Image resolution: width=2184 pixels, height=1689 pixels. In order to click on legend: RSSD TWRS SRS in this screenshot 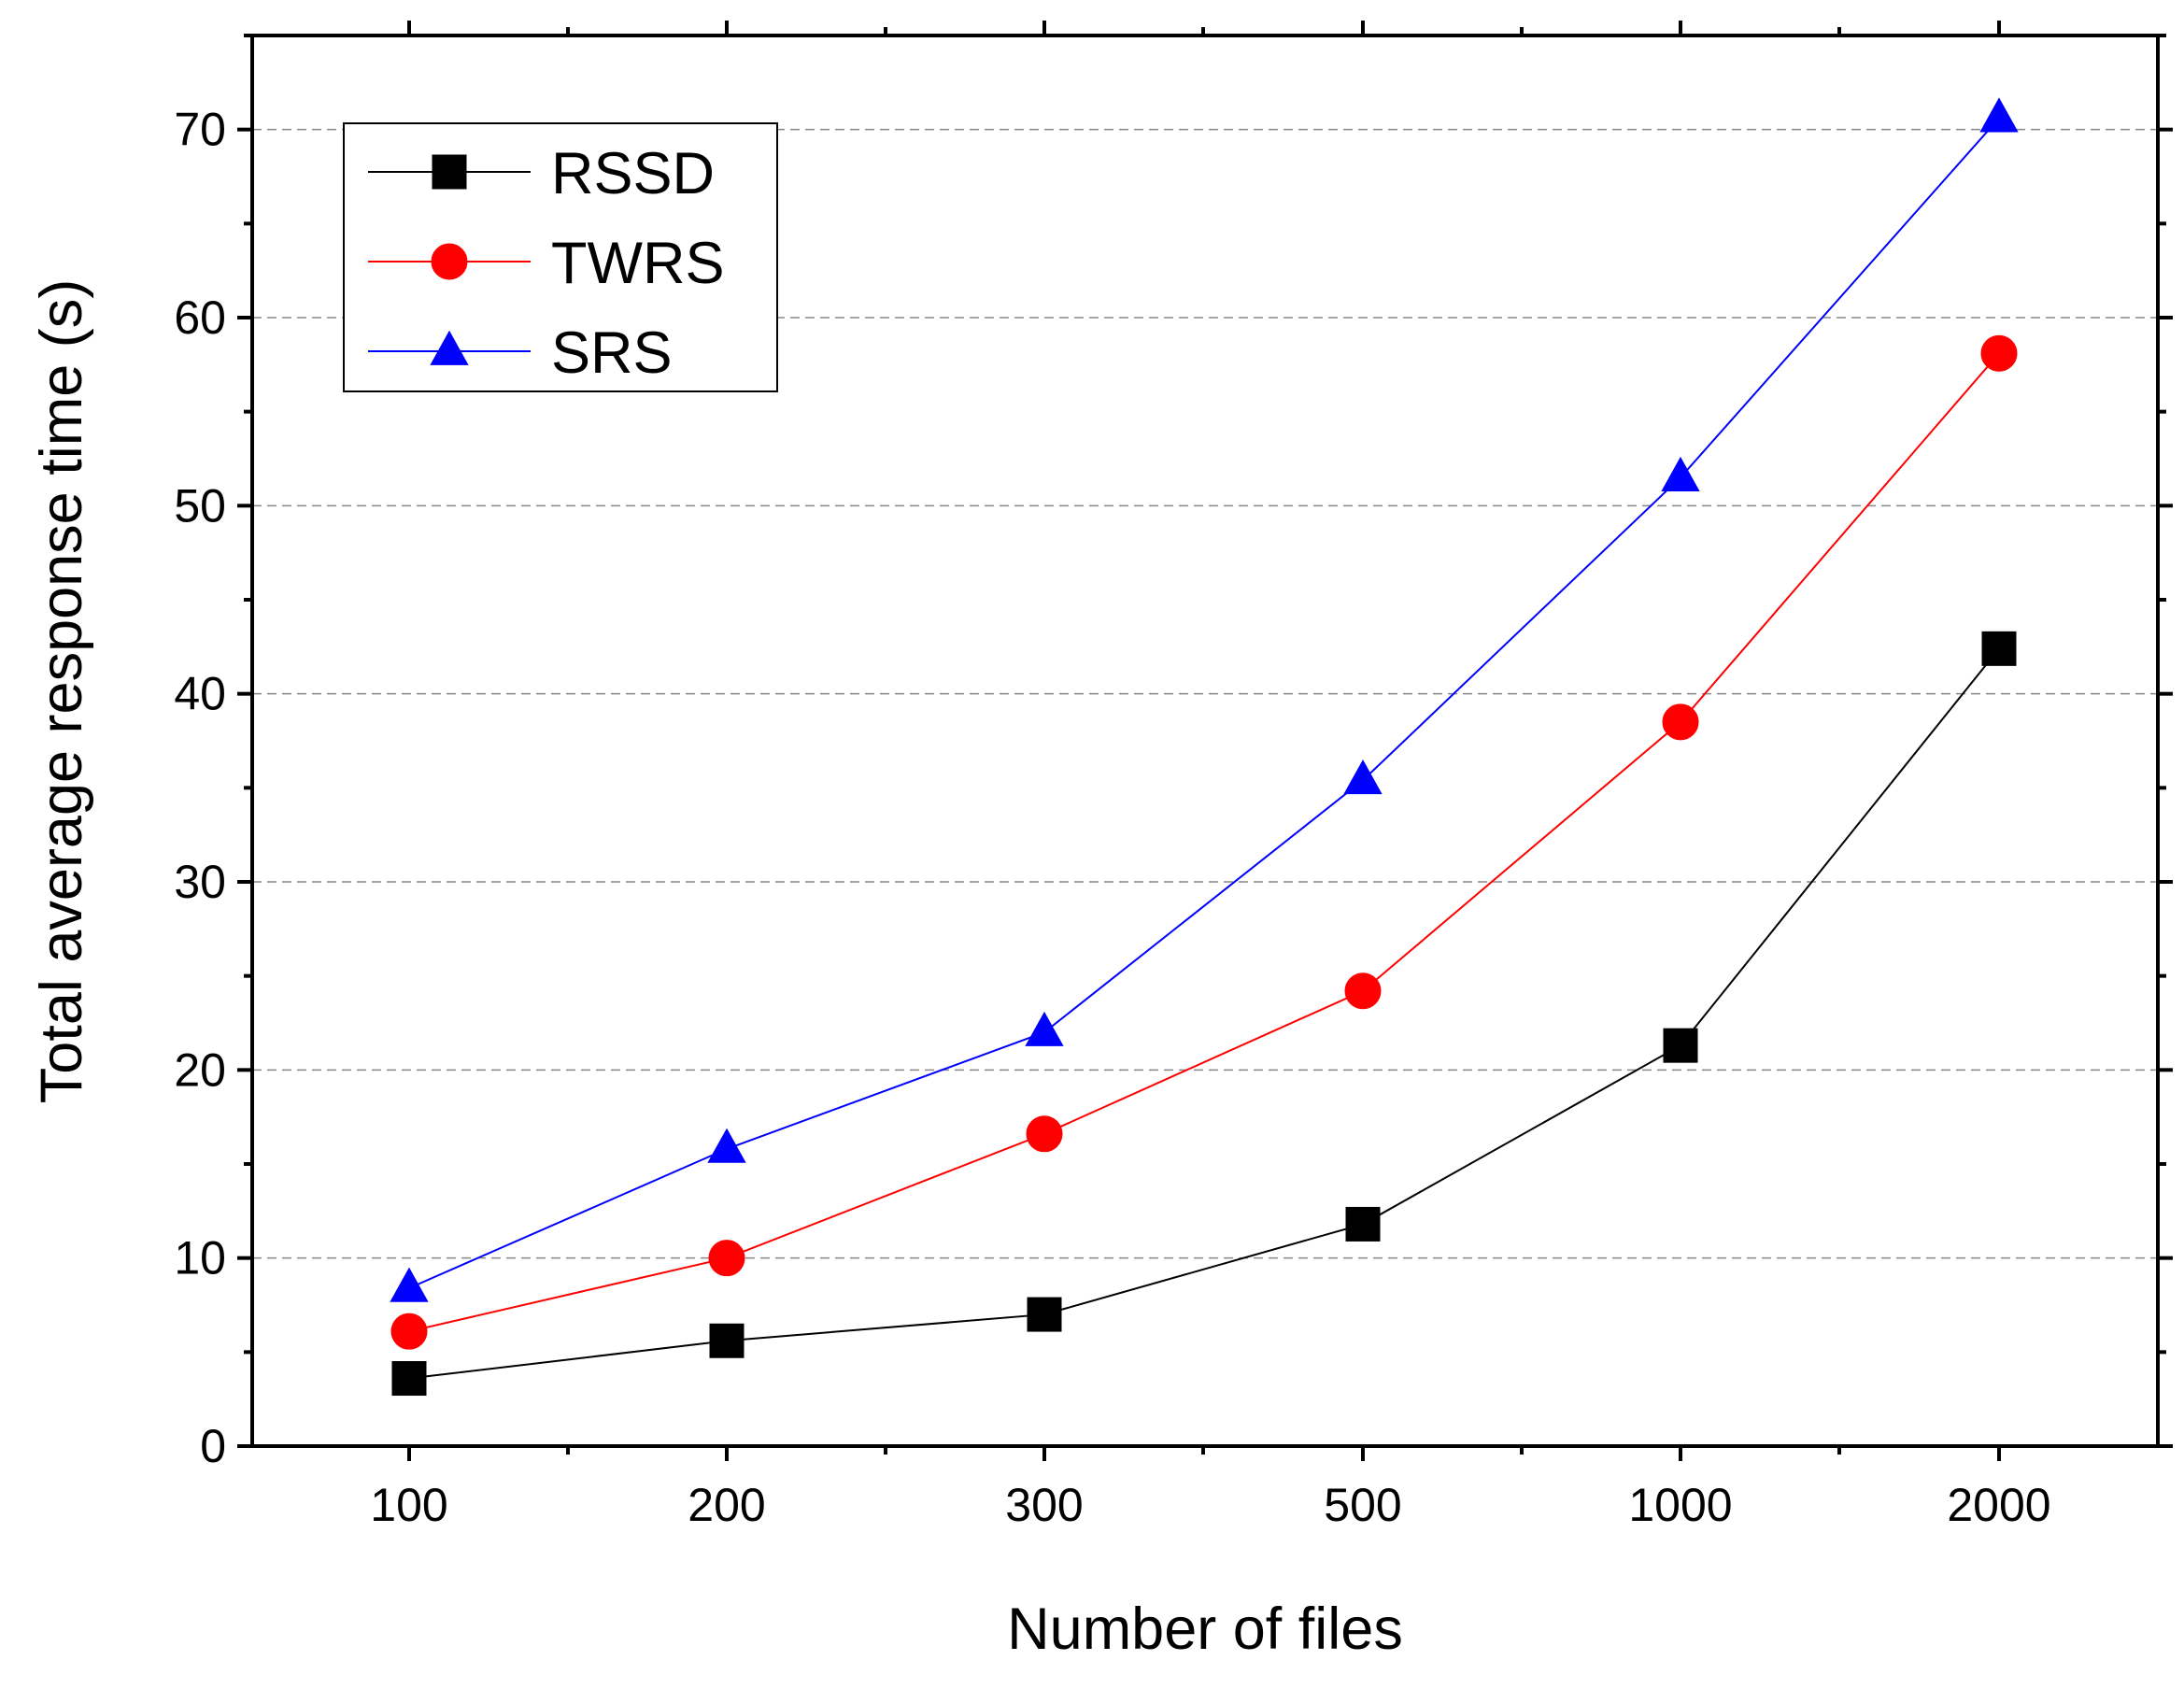, I will do `click(560, 257)`.